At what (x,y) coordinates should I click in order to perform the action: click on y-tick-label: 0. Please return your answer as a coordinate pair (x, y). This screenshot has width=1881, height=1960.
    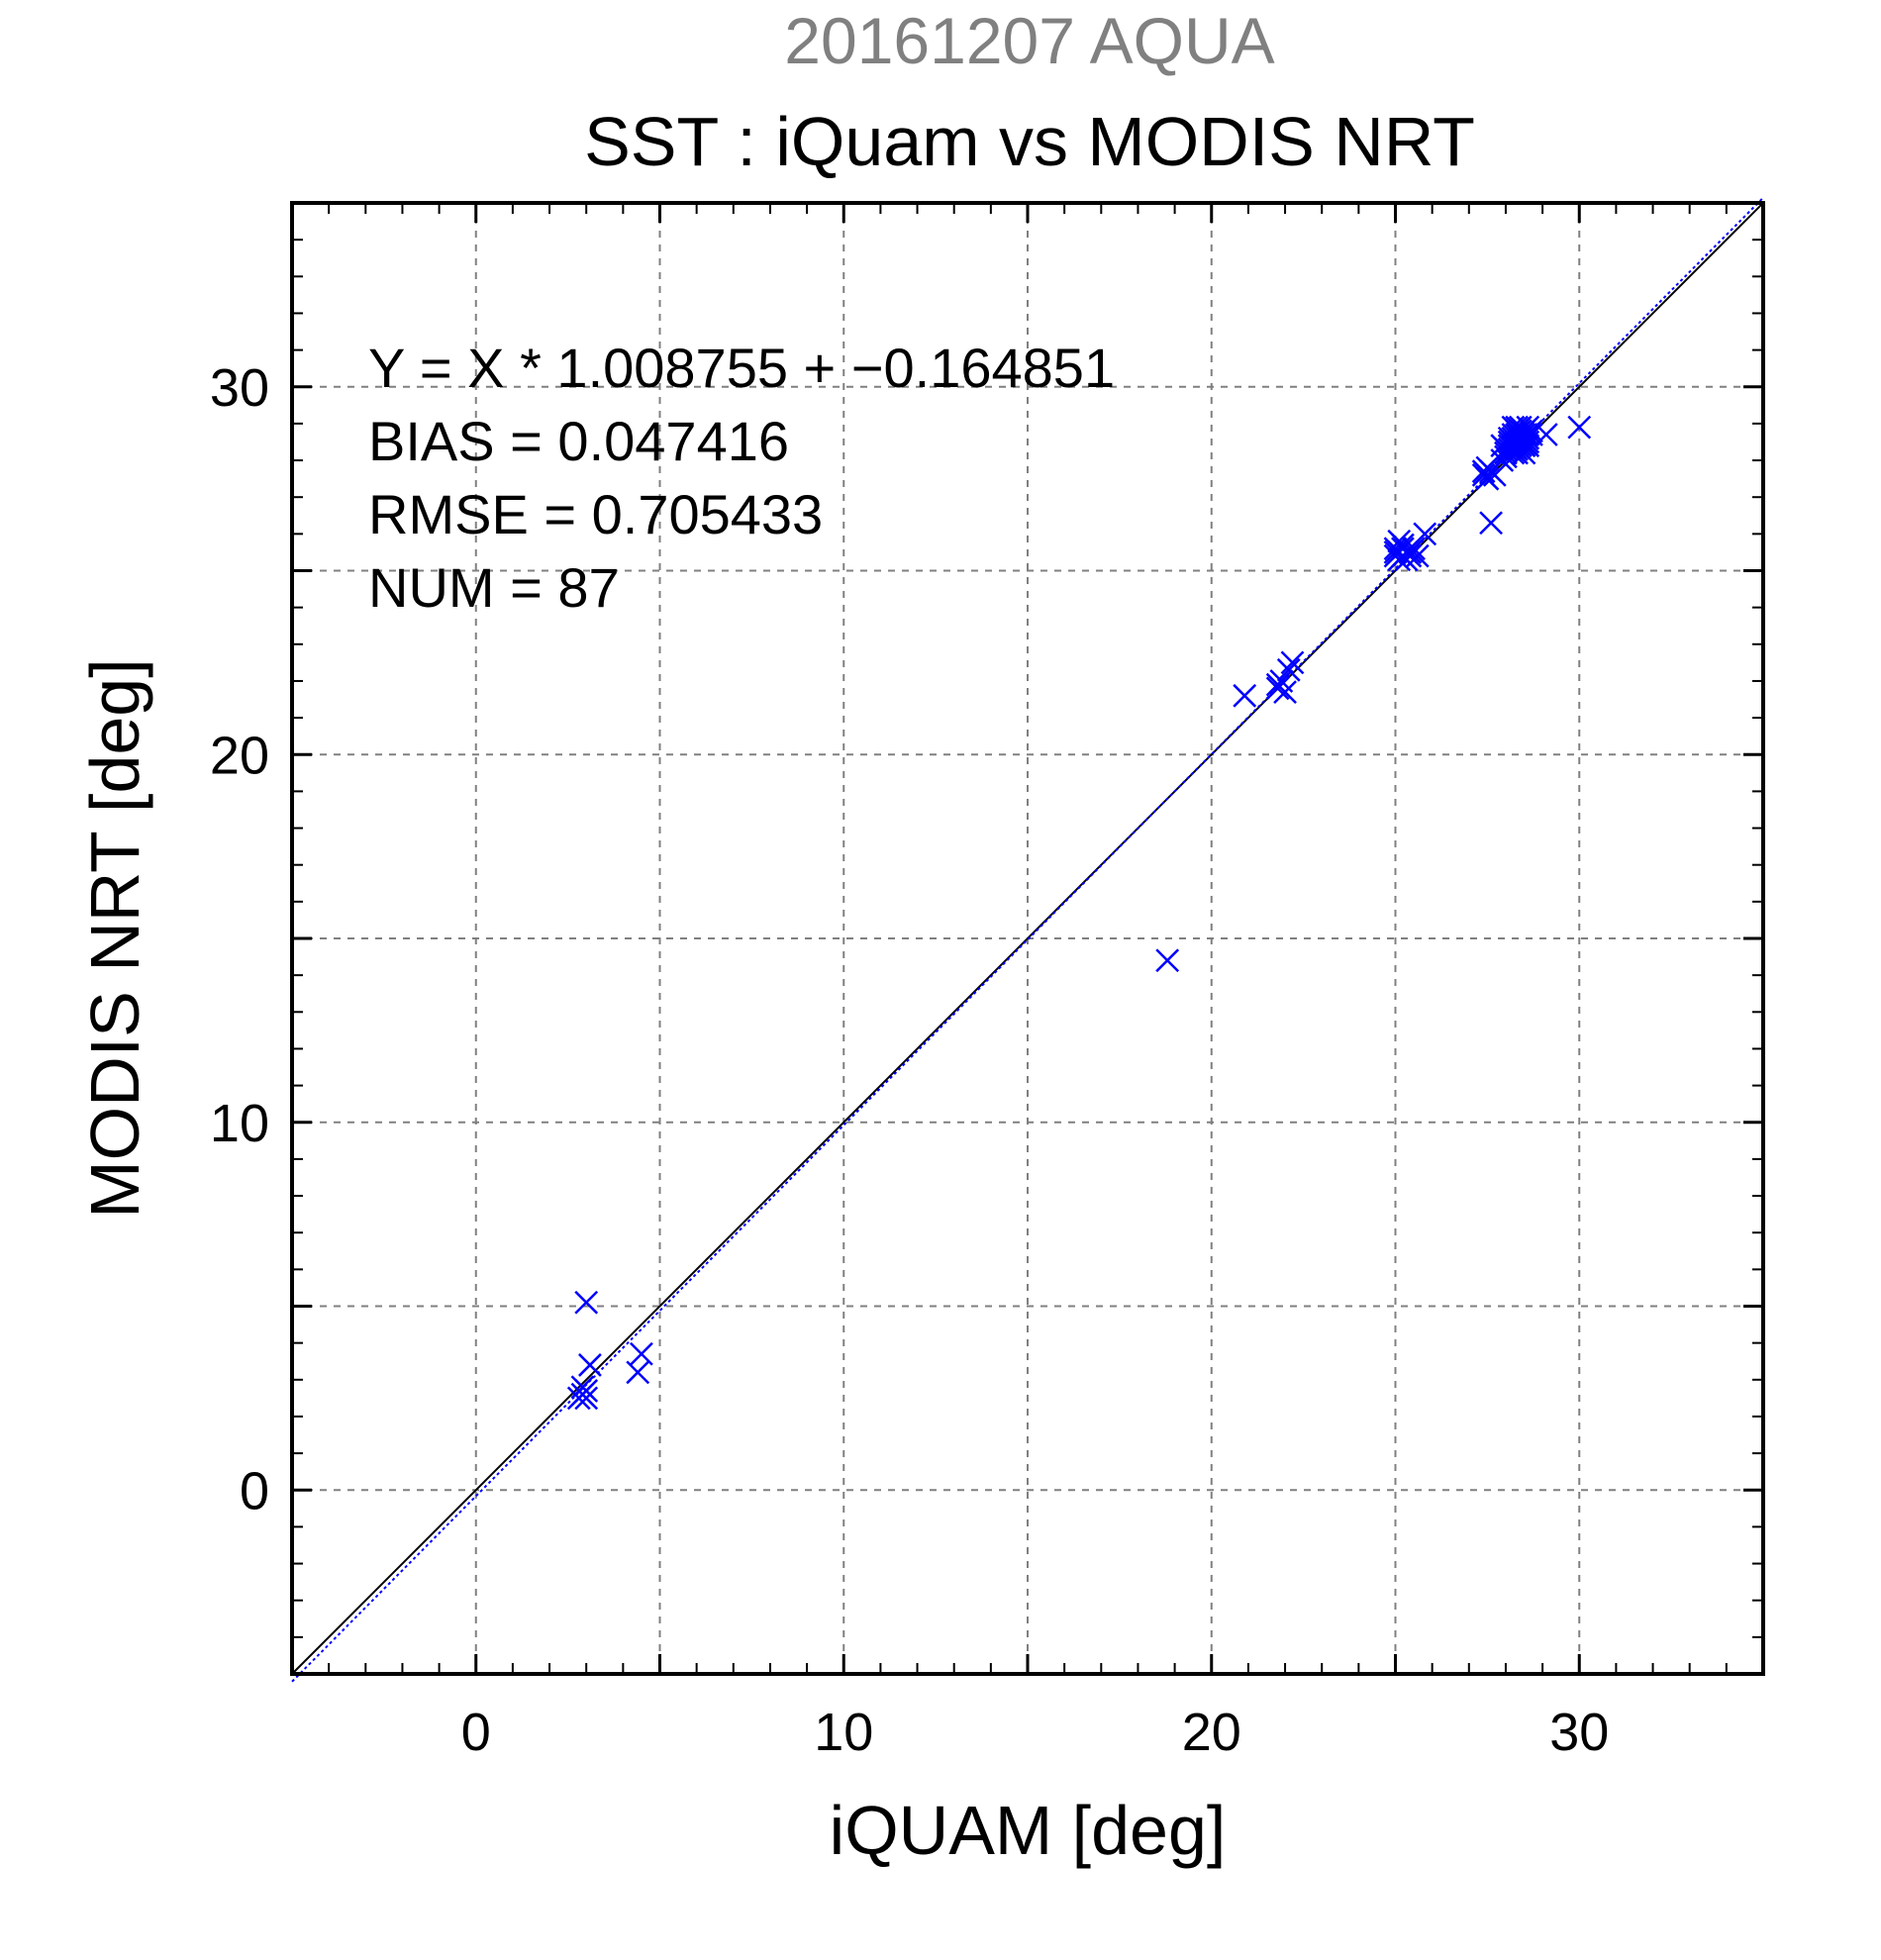
    Looking at the image, I should click on (255, 1490).